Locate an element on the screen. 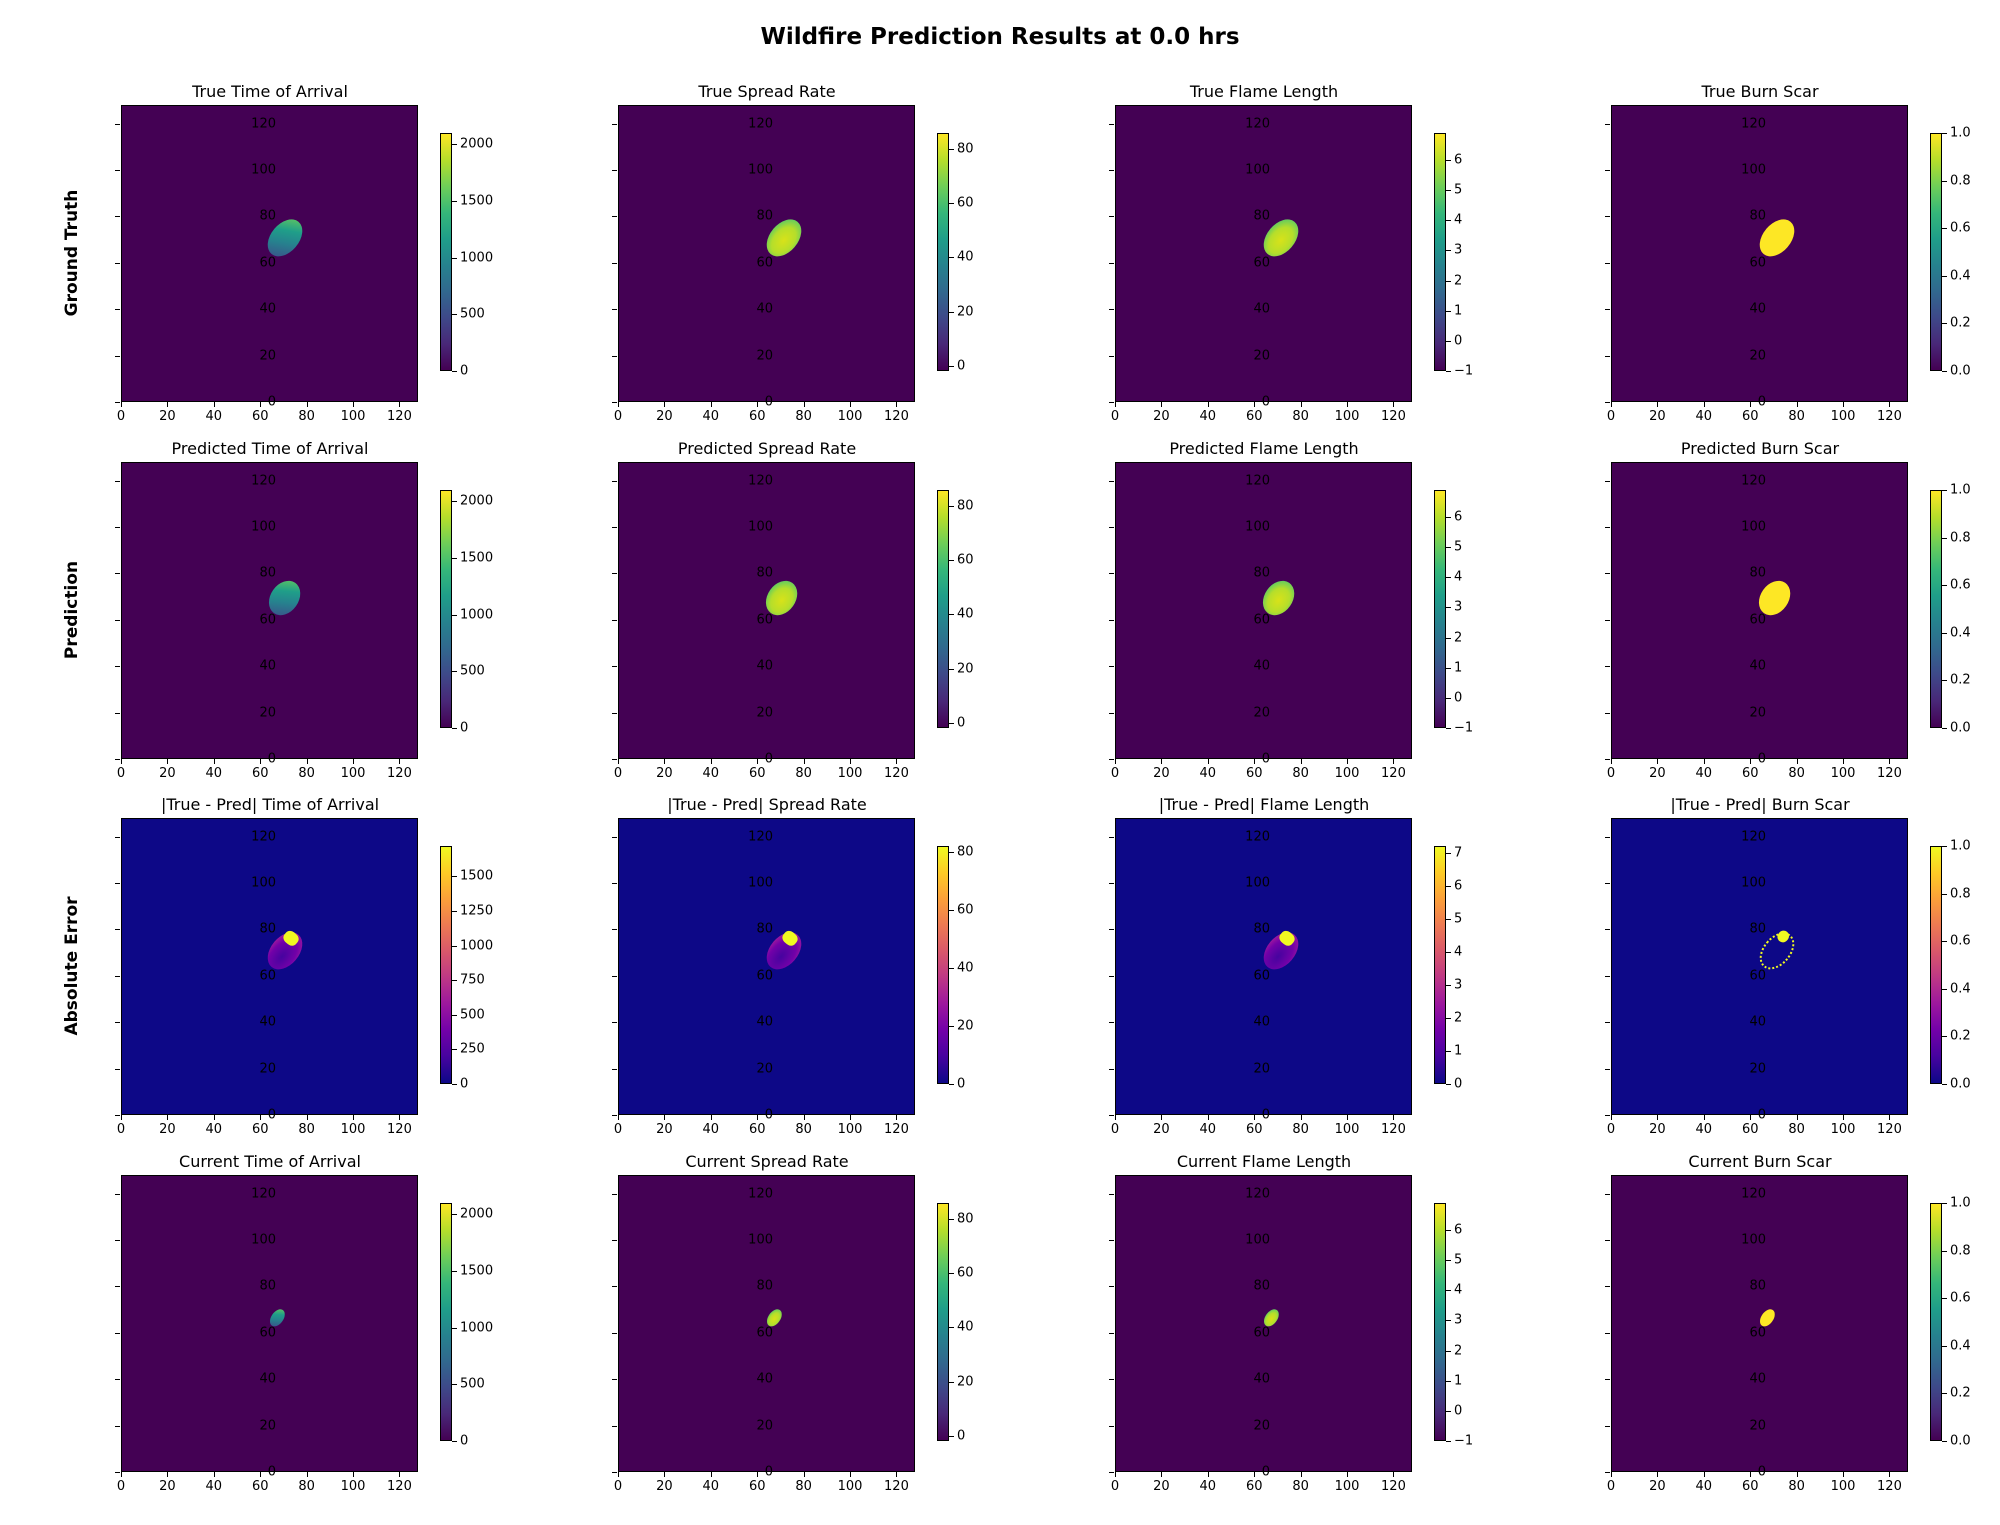 The width and height of the screenshot is (2000, 1525). colorbar-tick-label: 6 is located at coordinates (1458, 1230).